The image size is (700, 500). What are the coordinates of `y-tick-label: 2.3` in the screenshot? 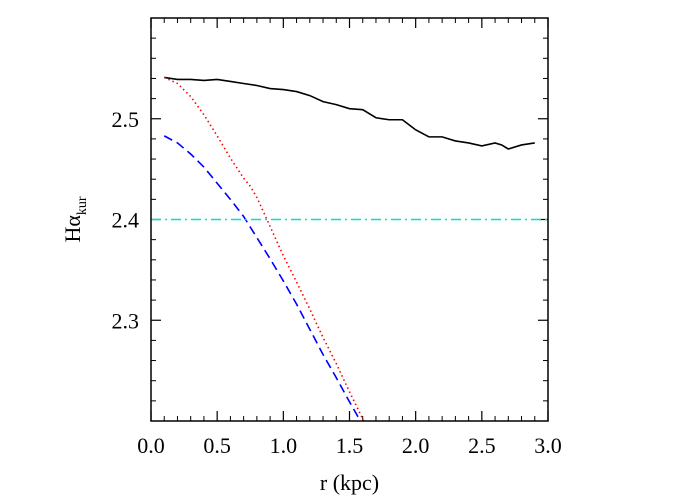 It's located at (126, 320).